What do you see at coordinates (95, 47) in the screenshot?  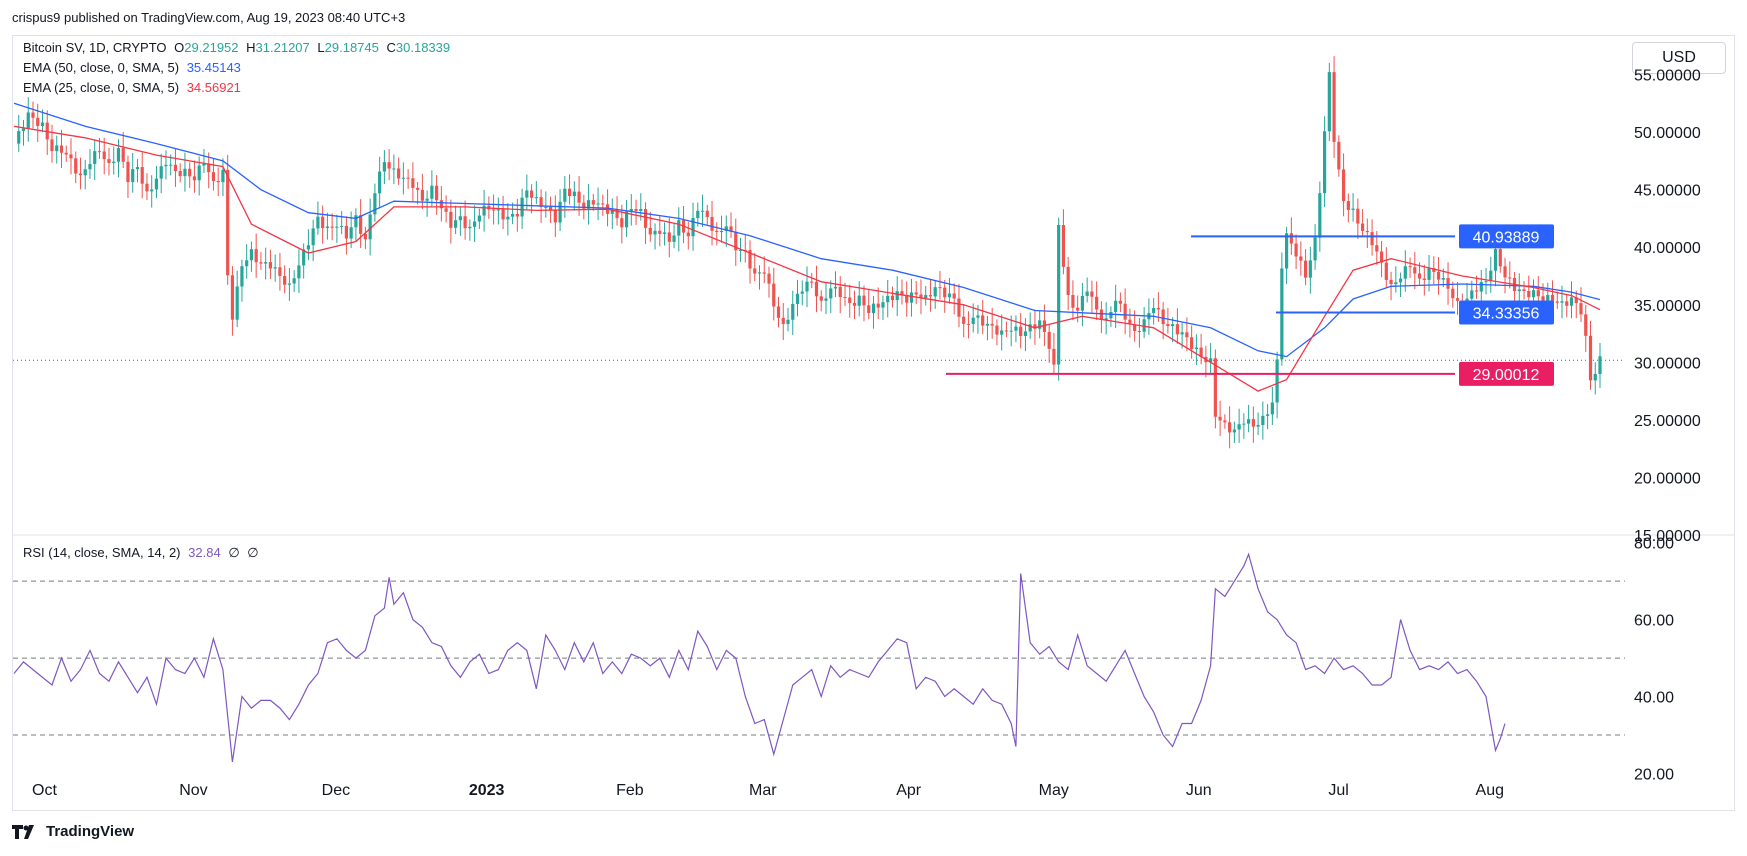 I see `symbol-label: Bitcoin SV, 1D, CRYPTO` at bounding box center [95, 47].